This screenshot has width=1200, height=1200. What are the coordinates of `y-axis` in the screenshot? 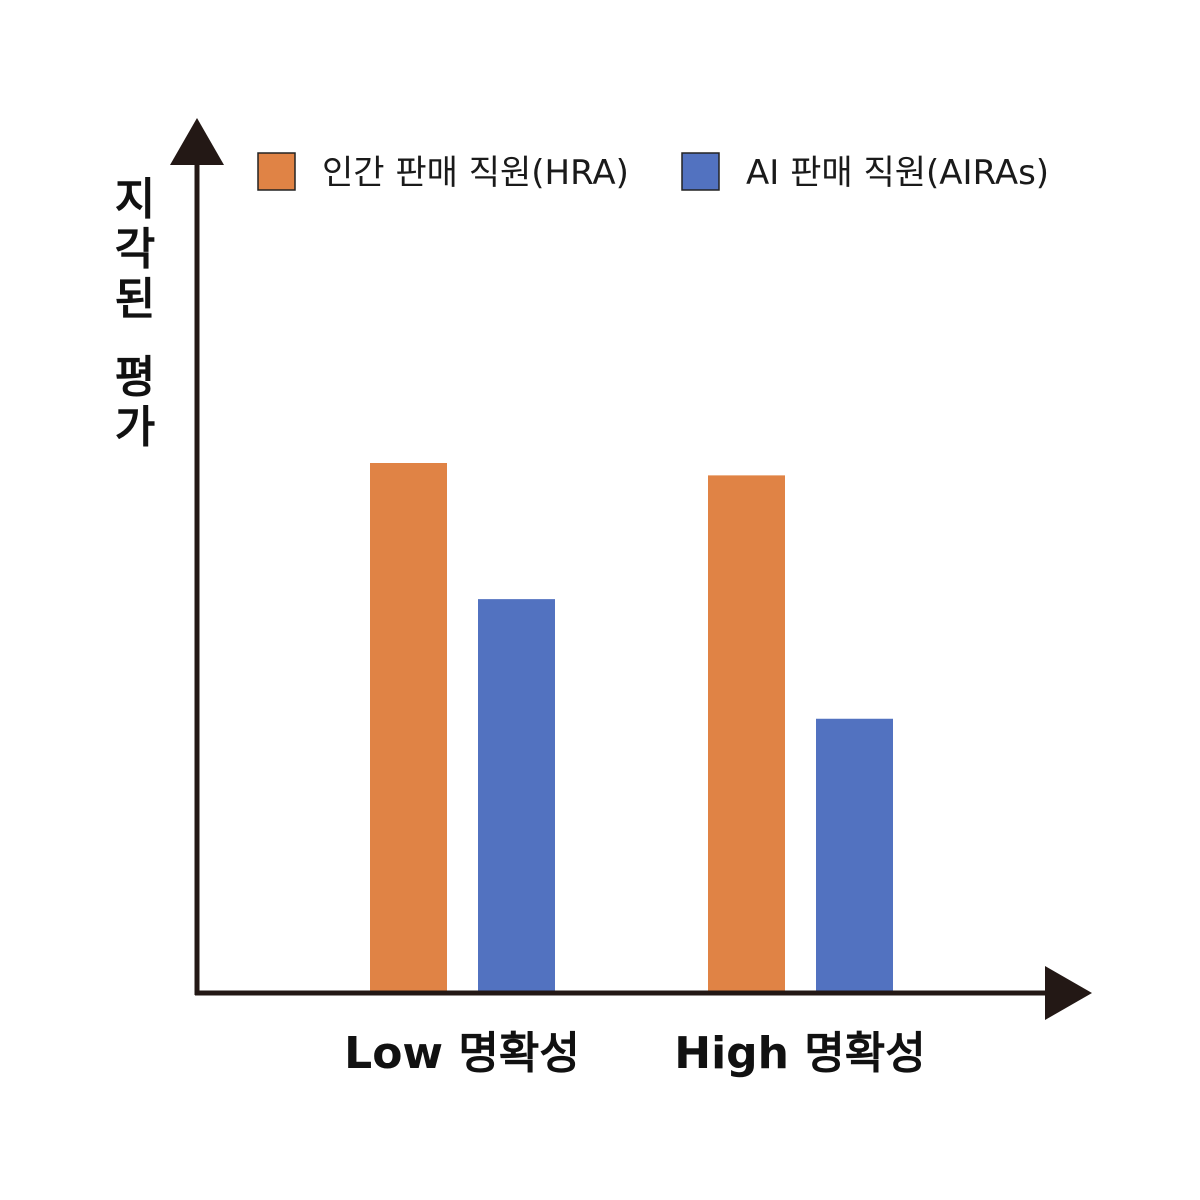 It's located at (197, 556).